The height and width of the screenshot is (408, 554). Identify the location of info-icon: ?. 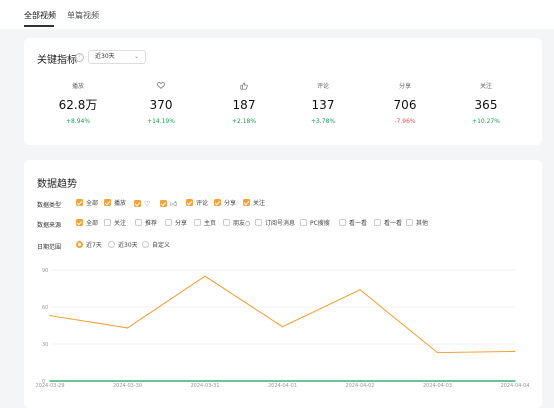
(79, 57).